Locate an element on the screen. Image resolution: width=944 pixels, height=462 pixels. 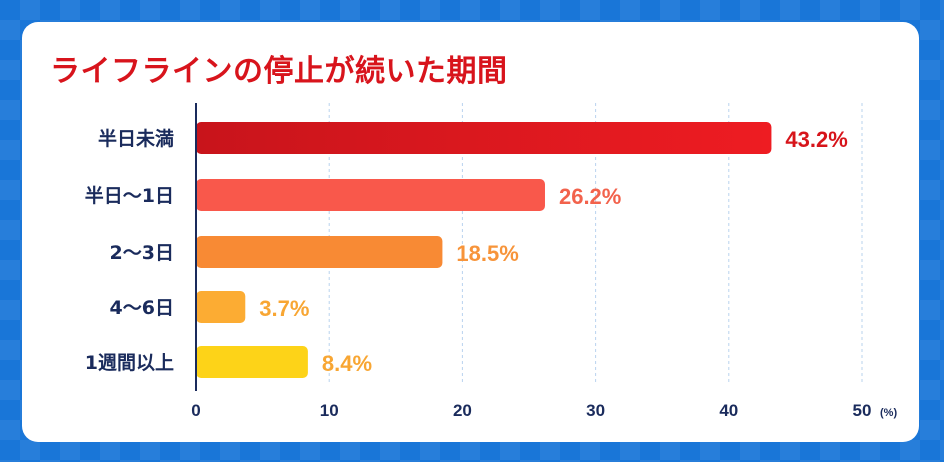
x-tick-label: 50 is located at coordinates (862, 410).